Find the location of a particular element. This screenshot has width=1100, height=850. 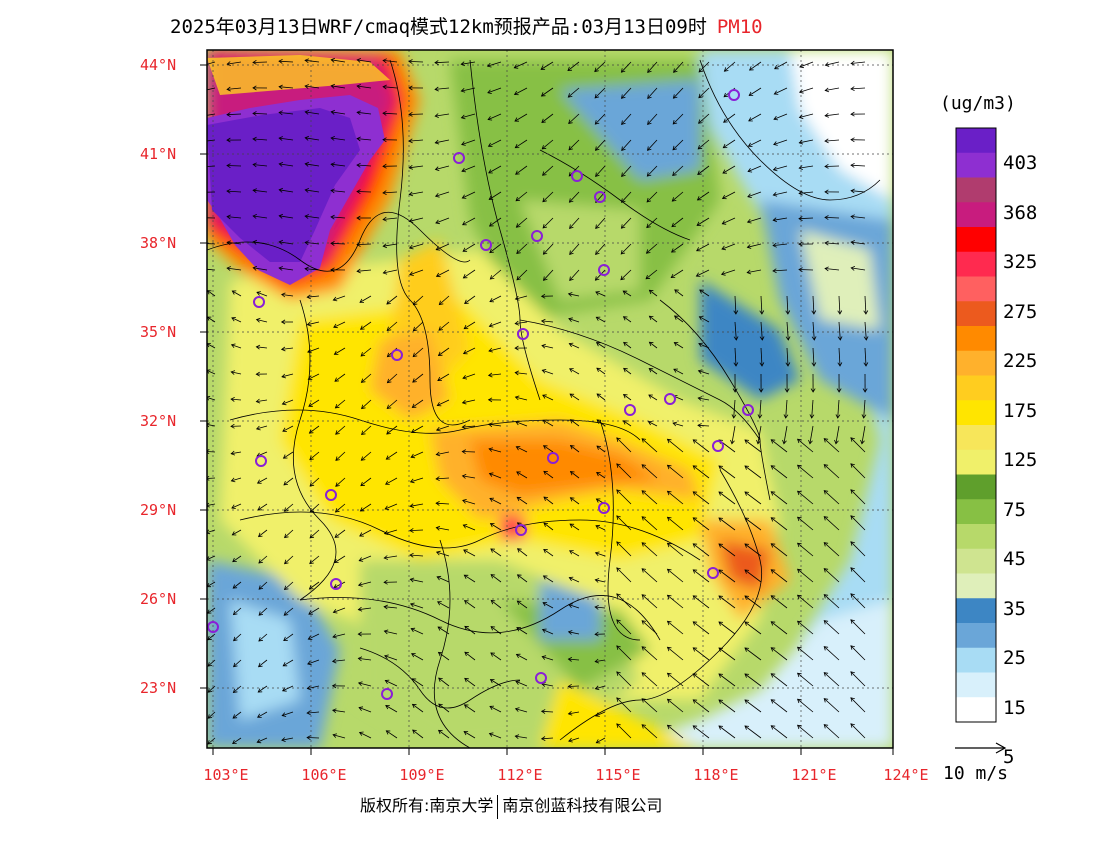

lon-label-109: 109°E is located at coordinates (422, 775).